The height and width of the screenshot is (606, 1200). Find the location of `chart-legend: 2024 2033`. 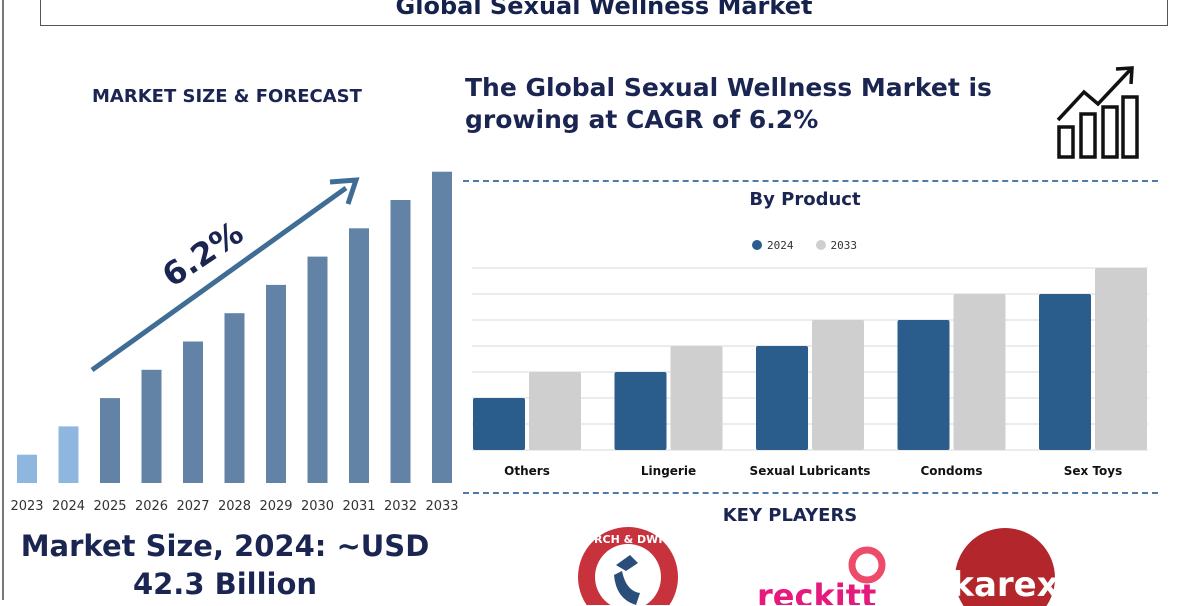

chart-legend: 2024 2033 is located at coordinates (804, 245).